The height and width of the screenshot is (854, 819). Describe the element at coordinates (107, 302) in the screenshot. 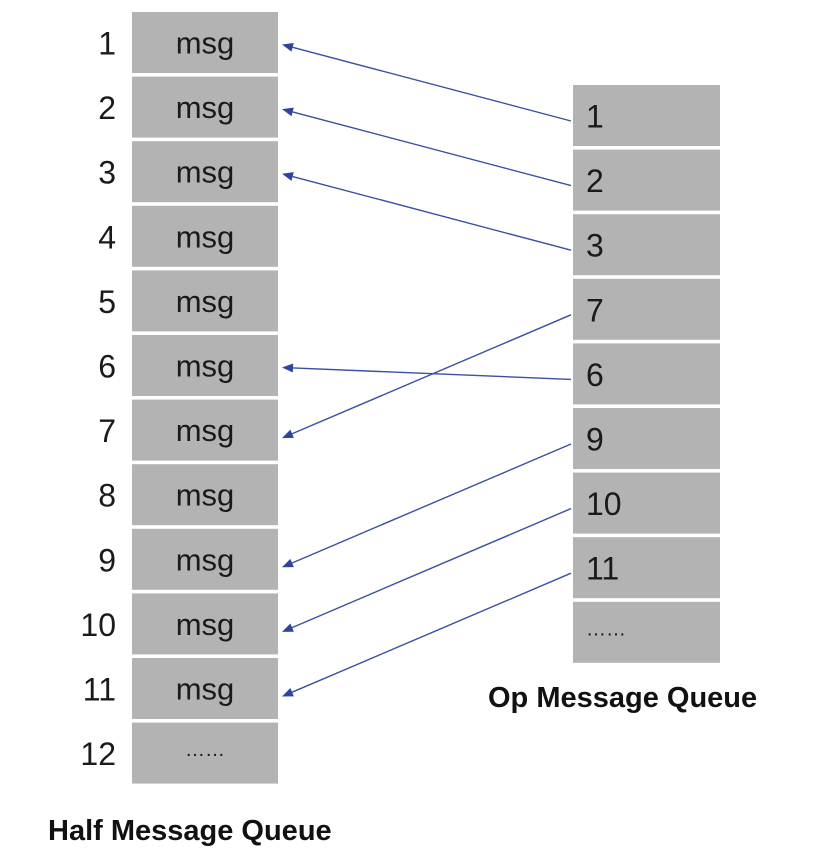

I see `half-queue-index: 5` at that location.